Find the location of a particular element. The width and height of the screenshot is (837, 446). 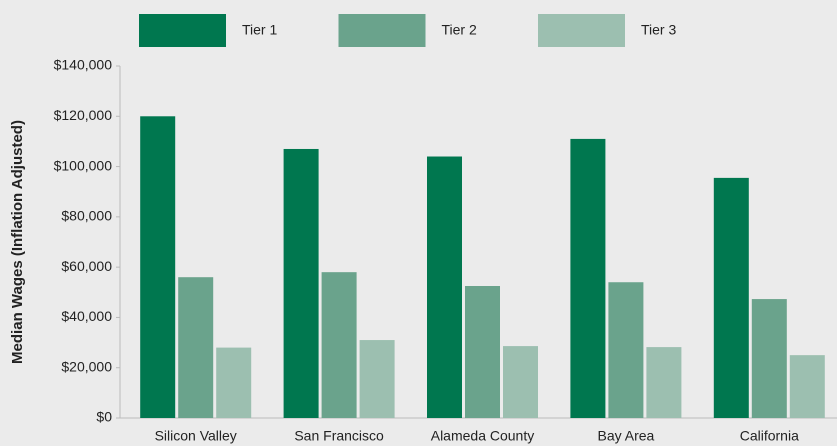

x-tick-label: Alameda County is located at coordinates (483, 436).